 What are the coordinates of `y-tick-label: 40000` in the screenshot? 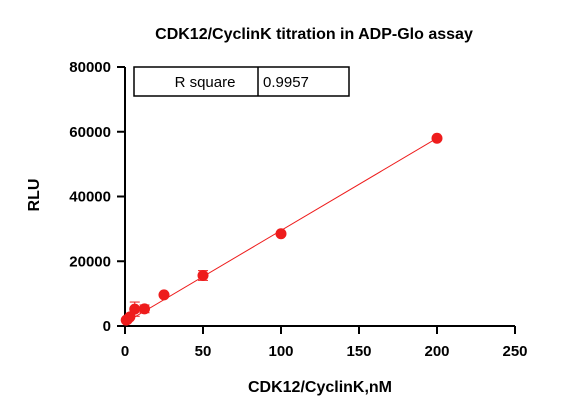 It's located at (90, 197).